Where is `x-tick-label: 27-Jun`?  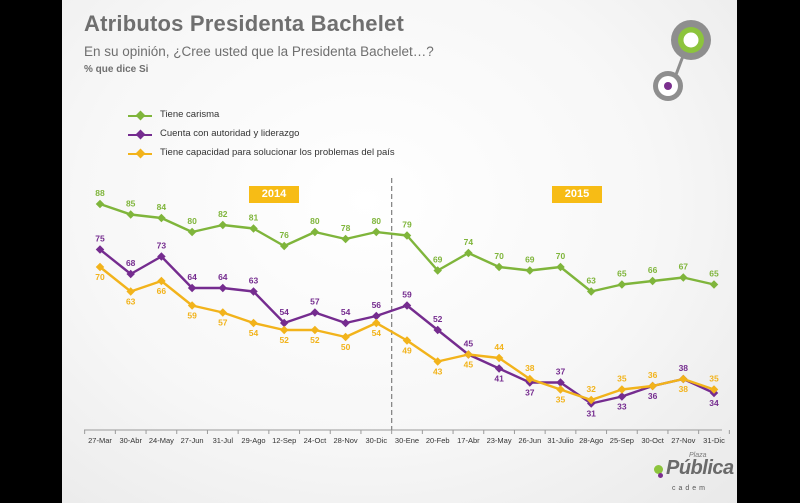
x-tick-label: 27-Jun is located at coordinates (192, 440).